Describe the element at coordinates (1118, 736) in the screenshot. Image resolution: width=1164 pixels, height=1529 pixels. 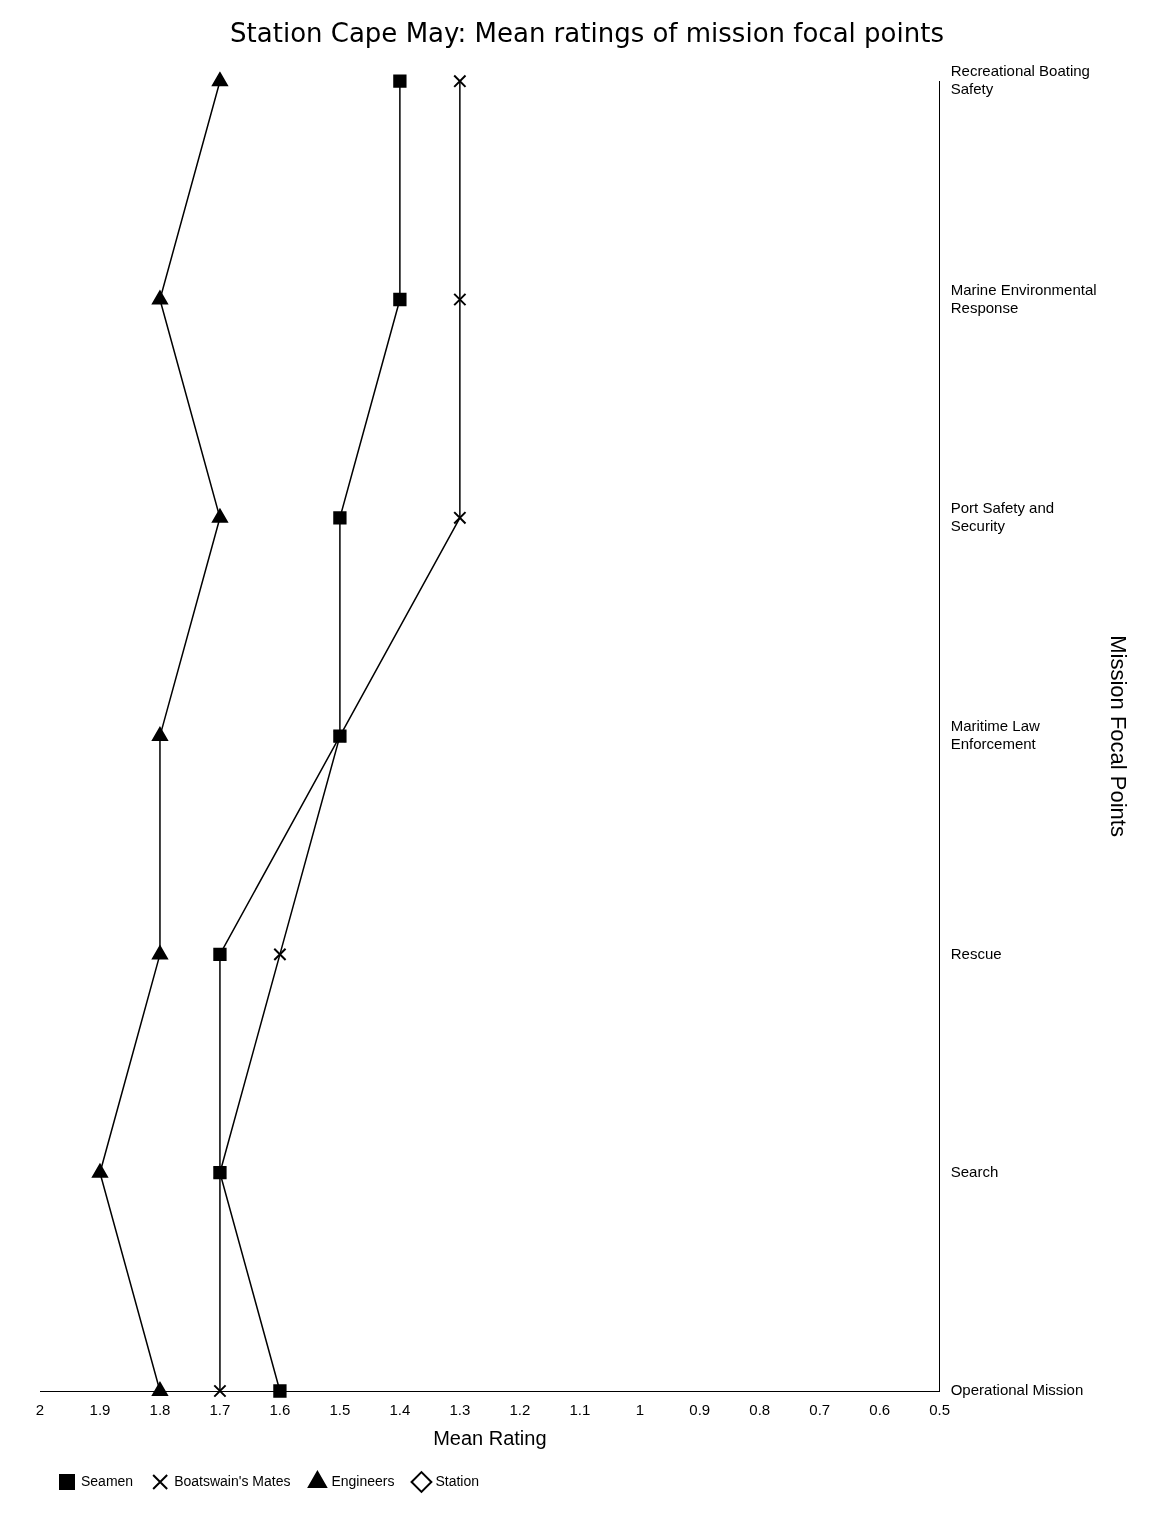
I see `y-axis-title: Mission Focal Points` at that location.